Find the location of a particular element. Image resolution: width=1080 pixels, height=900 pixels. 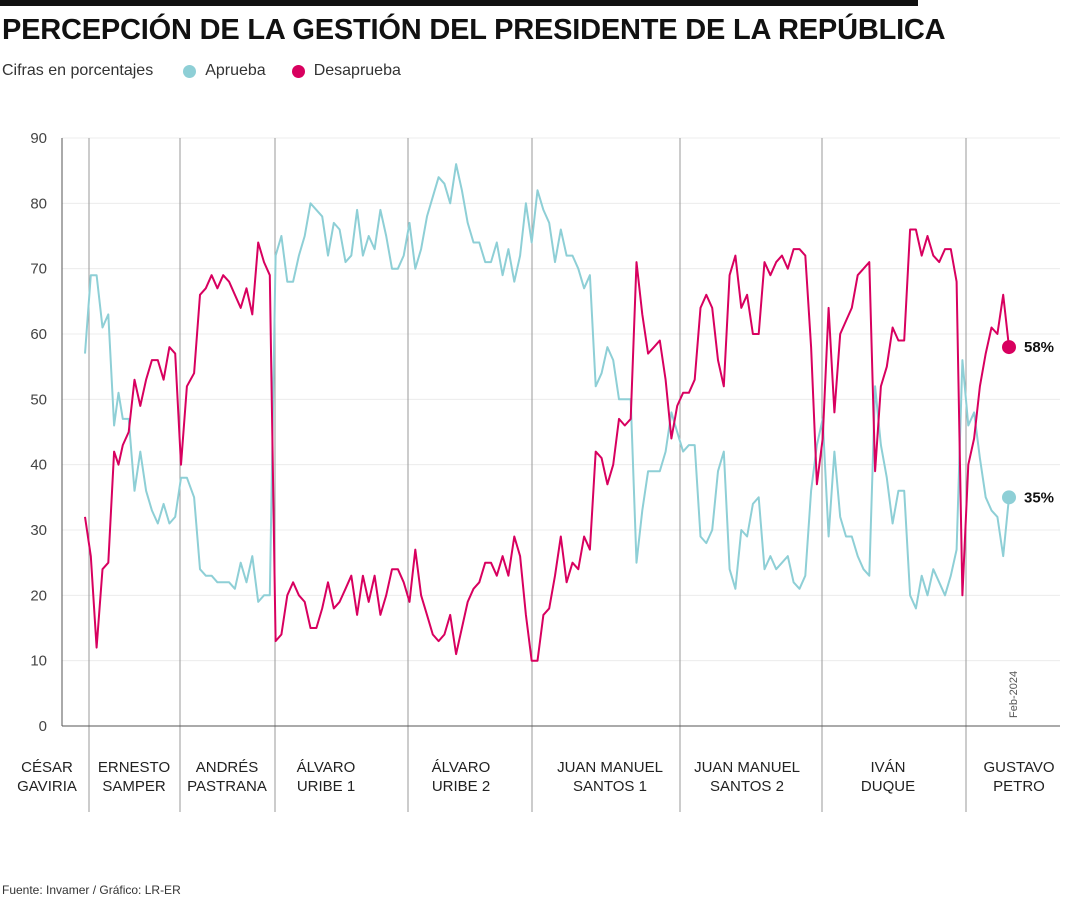

y-tick-label: 60 is located at coordinates (38, 334).